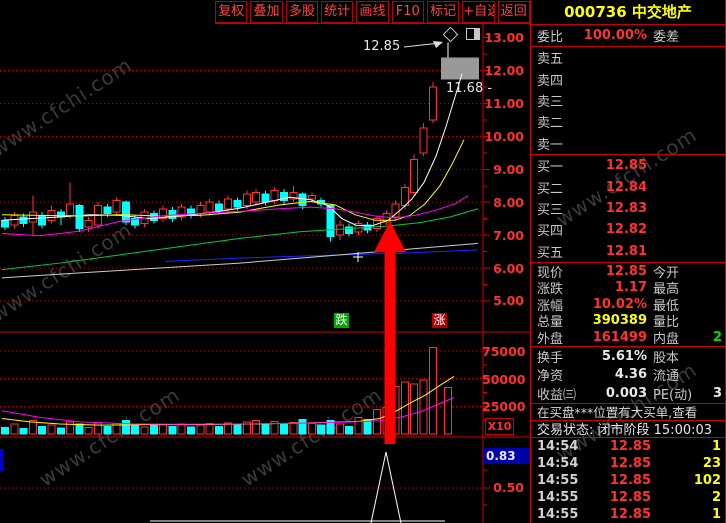 This screenshot has width=726, height=523. I want to click on toolbar-button-f10: F10, so click(407, 12).